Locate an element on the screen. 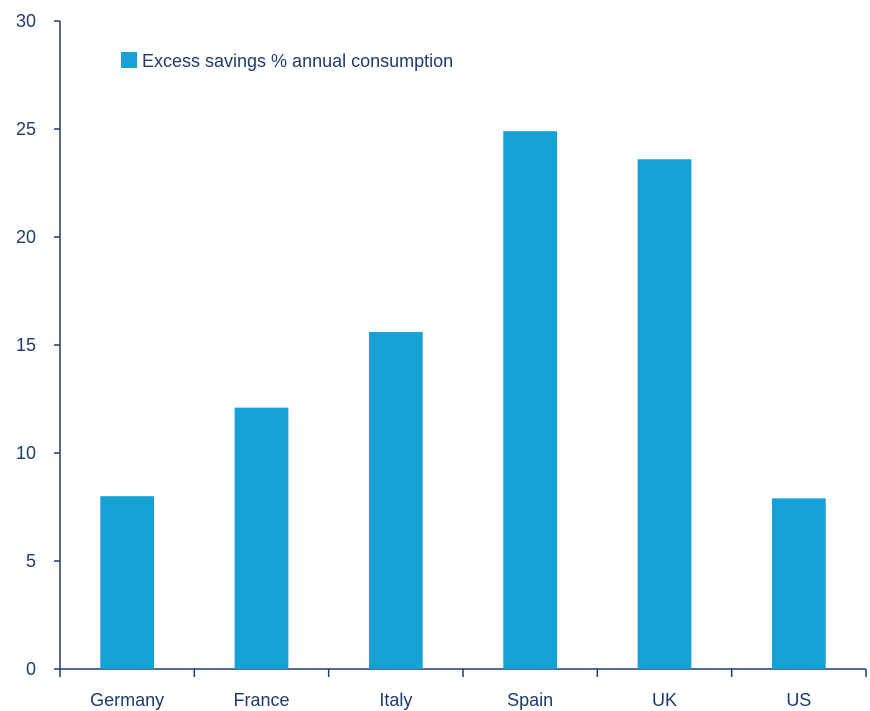 Image resolution: width=870 pixels, height=711 pixels. y-tick-label: 5 is located at coordinates (31, 561).